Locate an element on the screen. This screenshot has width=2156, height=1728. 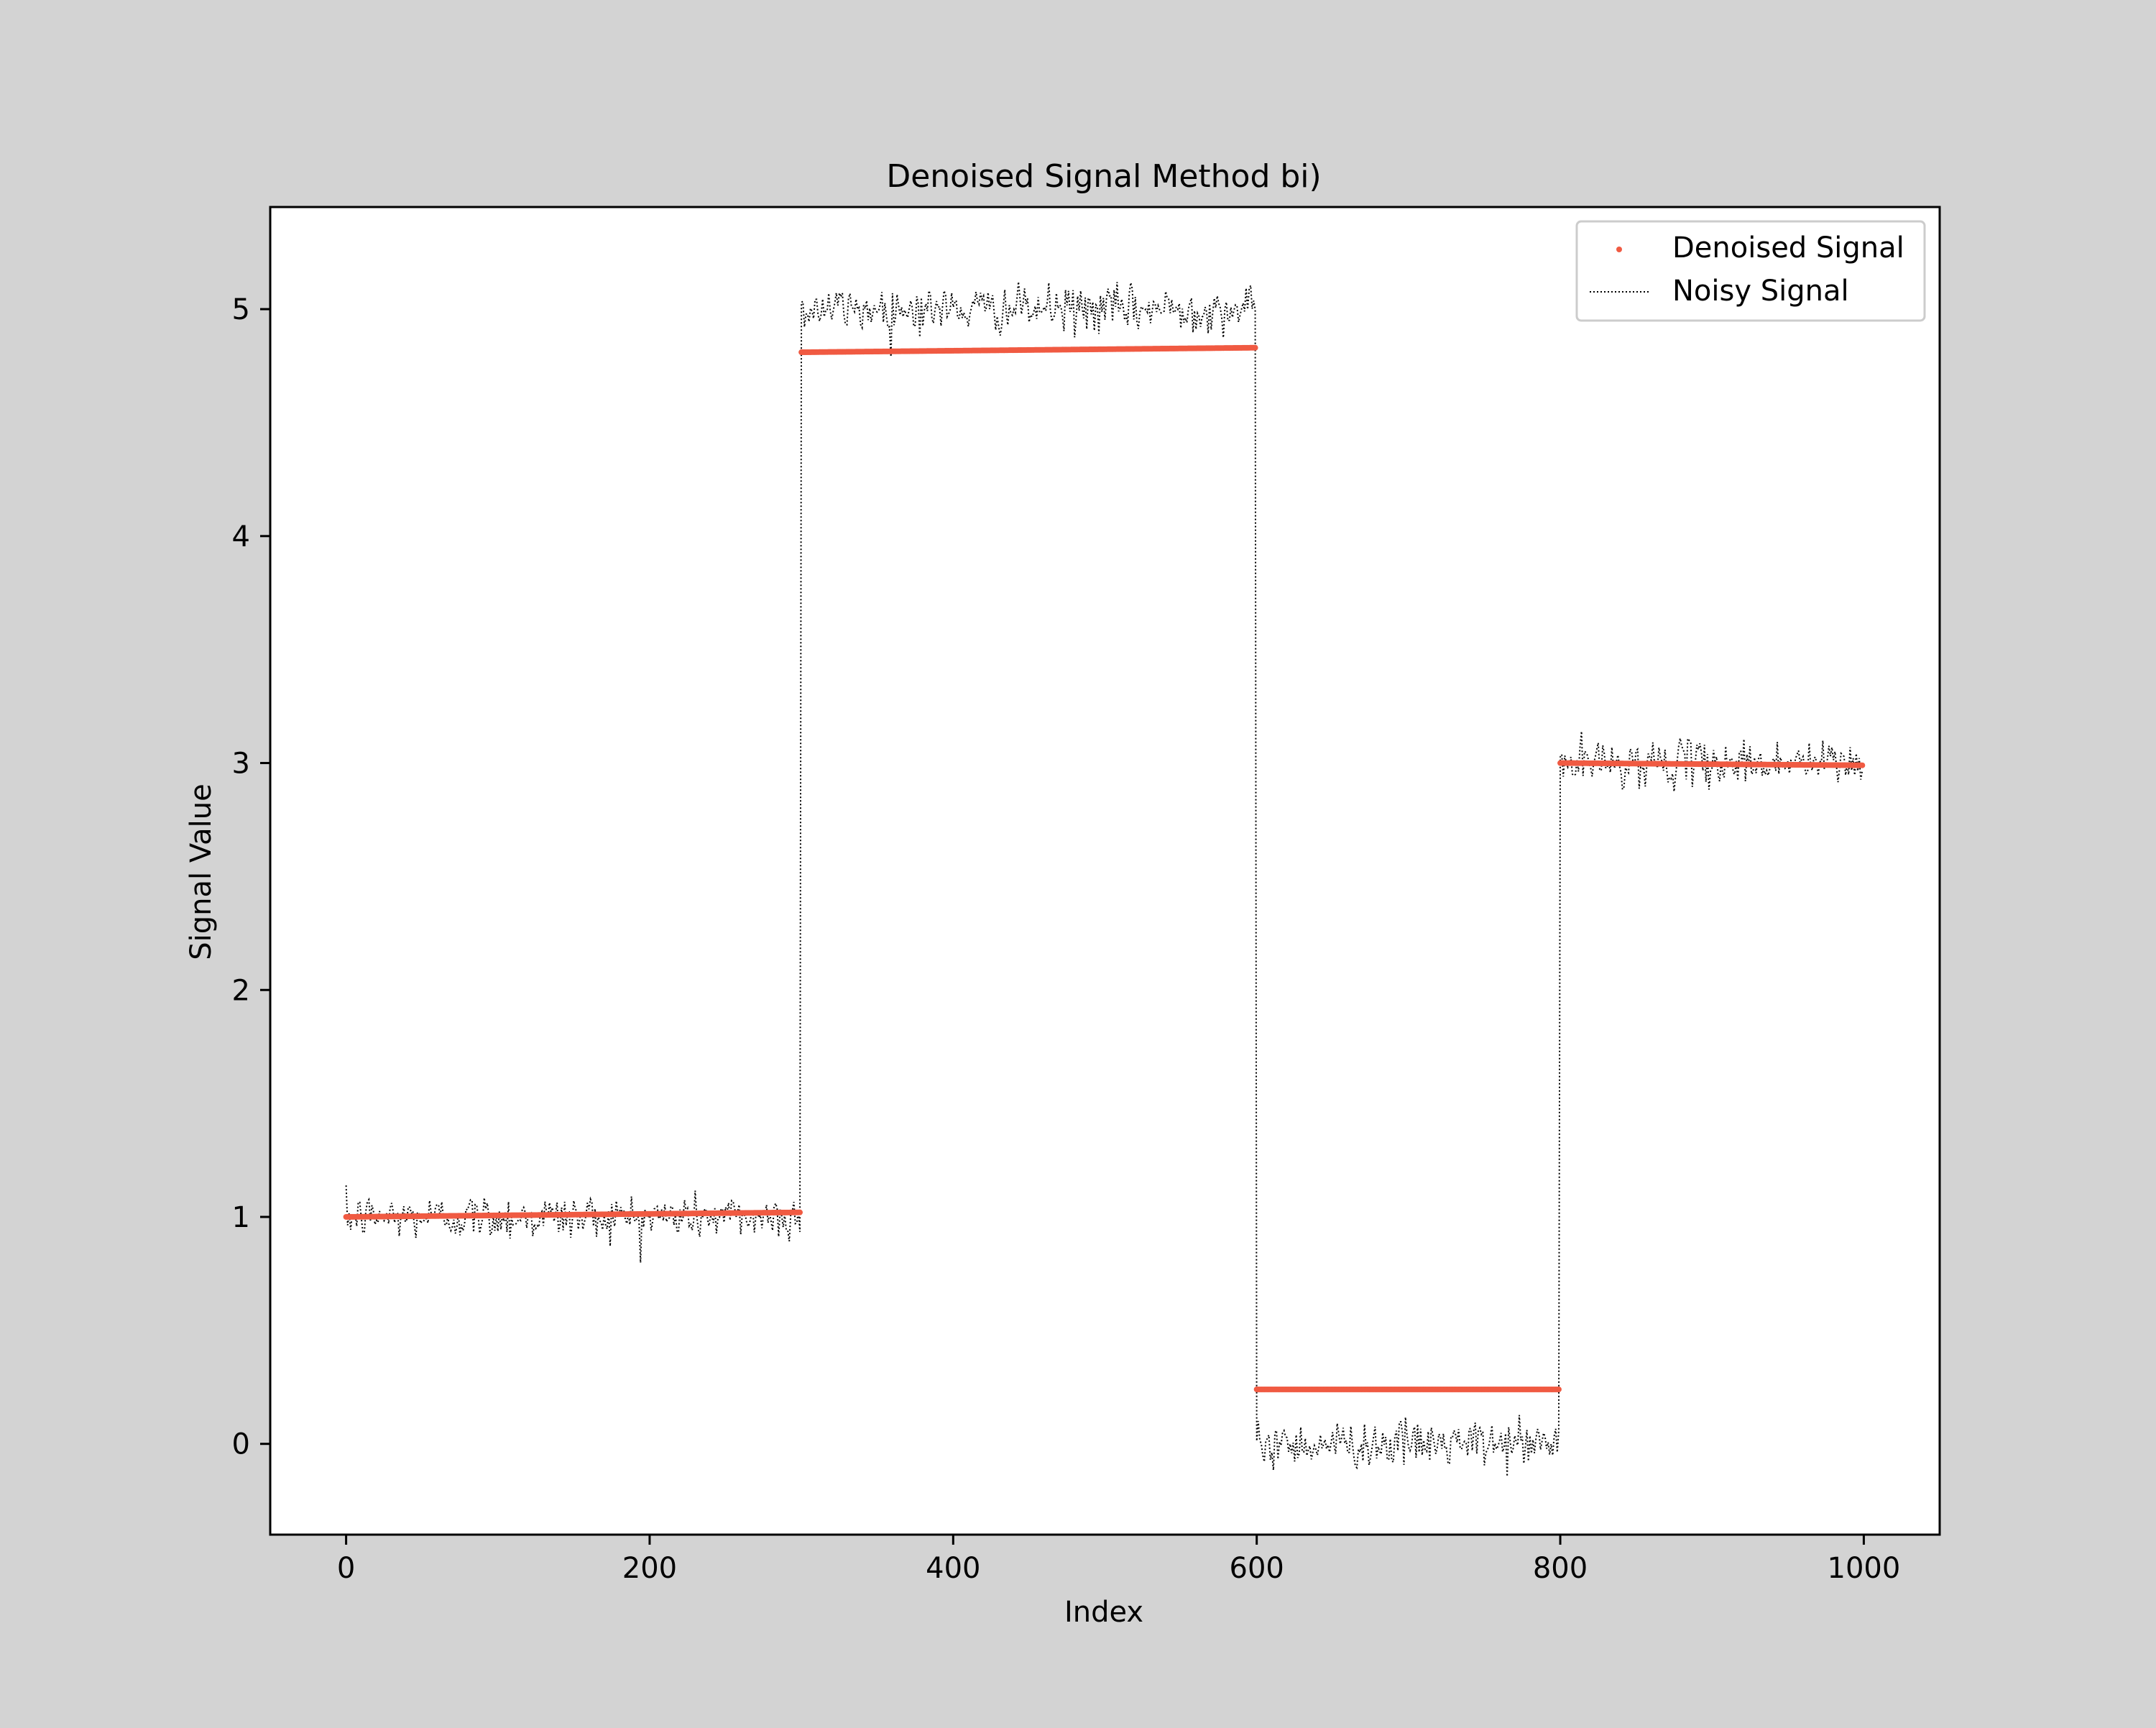
y-tick-label: 1 is located at coordinates (241, 1217).